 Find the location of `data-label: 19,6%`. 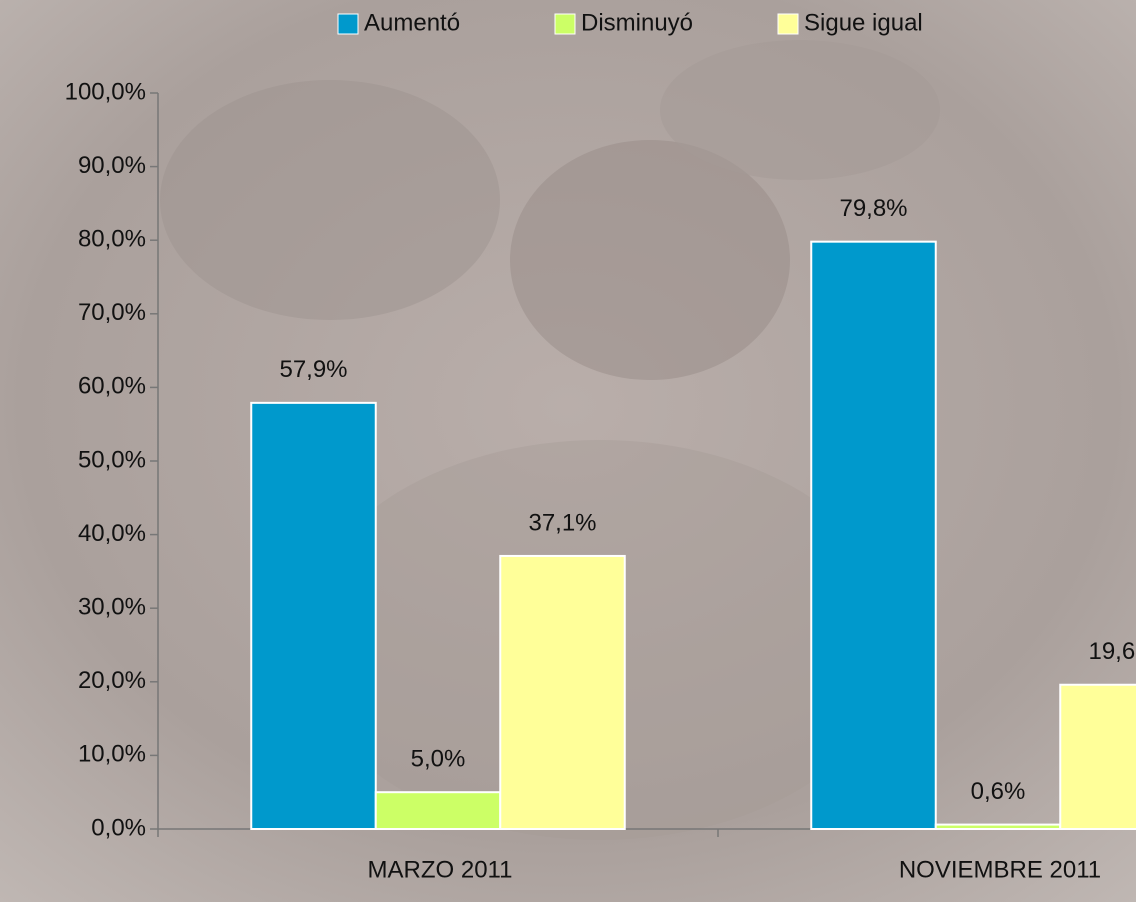

data-label: 19,6% is located at coordinates (1112, 651).